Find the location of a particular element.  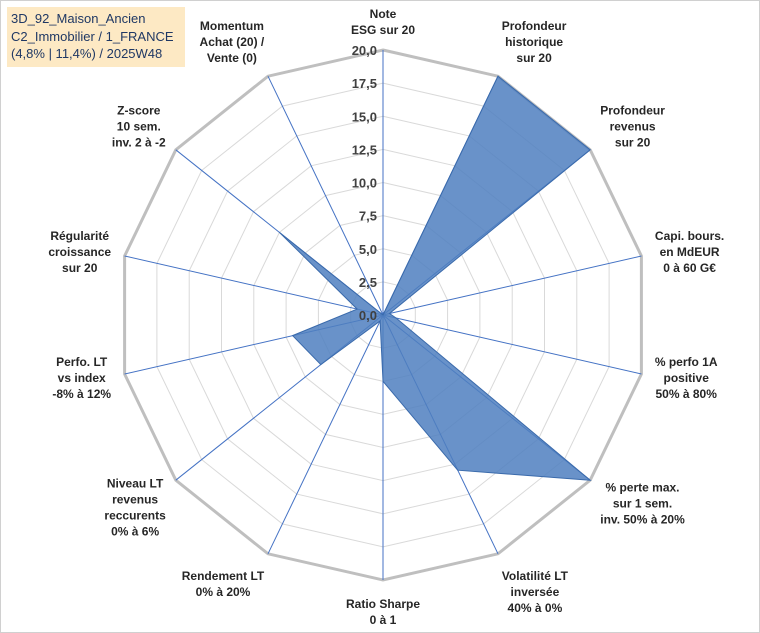

axis-label: Profondeur revenus sur 20 is located at coordinates (632, 127).